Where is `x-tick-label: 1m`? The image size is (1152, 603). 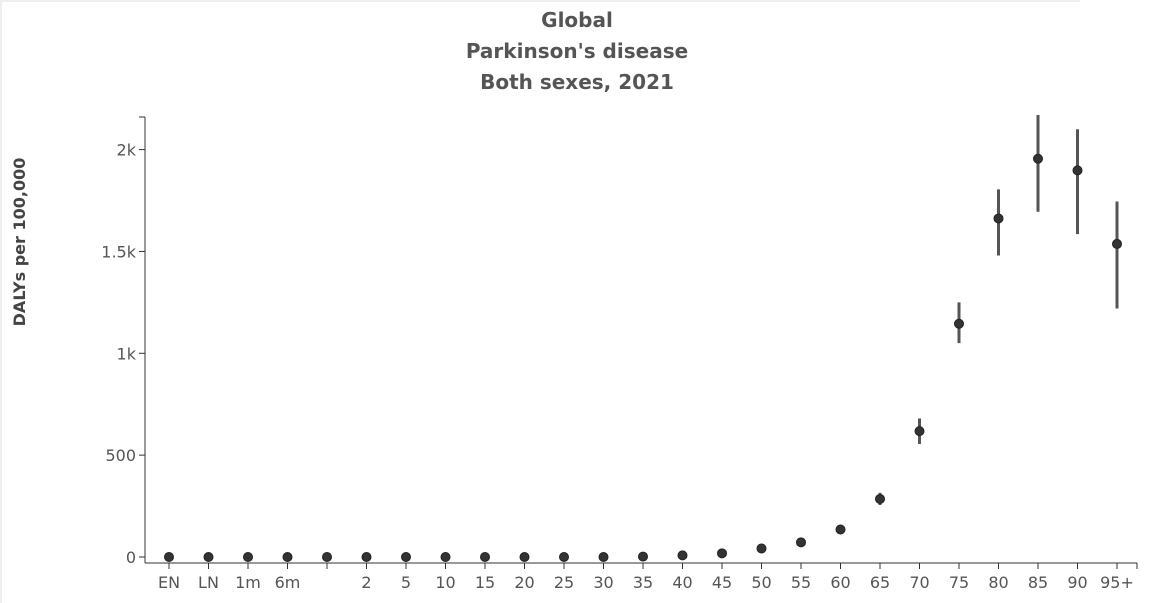 x-tick-label: 1m is located at coordinates (248, 582).